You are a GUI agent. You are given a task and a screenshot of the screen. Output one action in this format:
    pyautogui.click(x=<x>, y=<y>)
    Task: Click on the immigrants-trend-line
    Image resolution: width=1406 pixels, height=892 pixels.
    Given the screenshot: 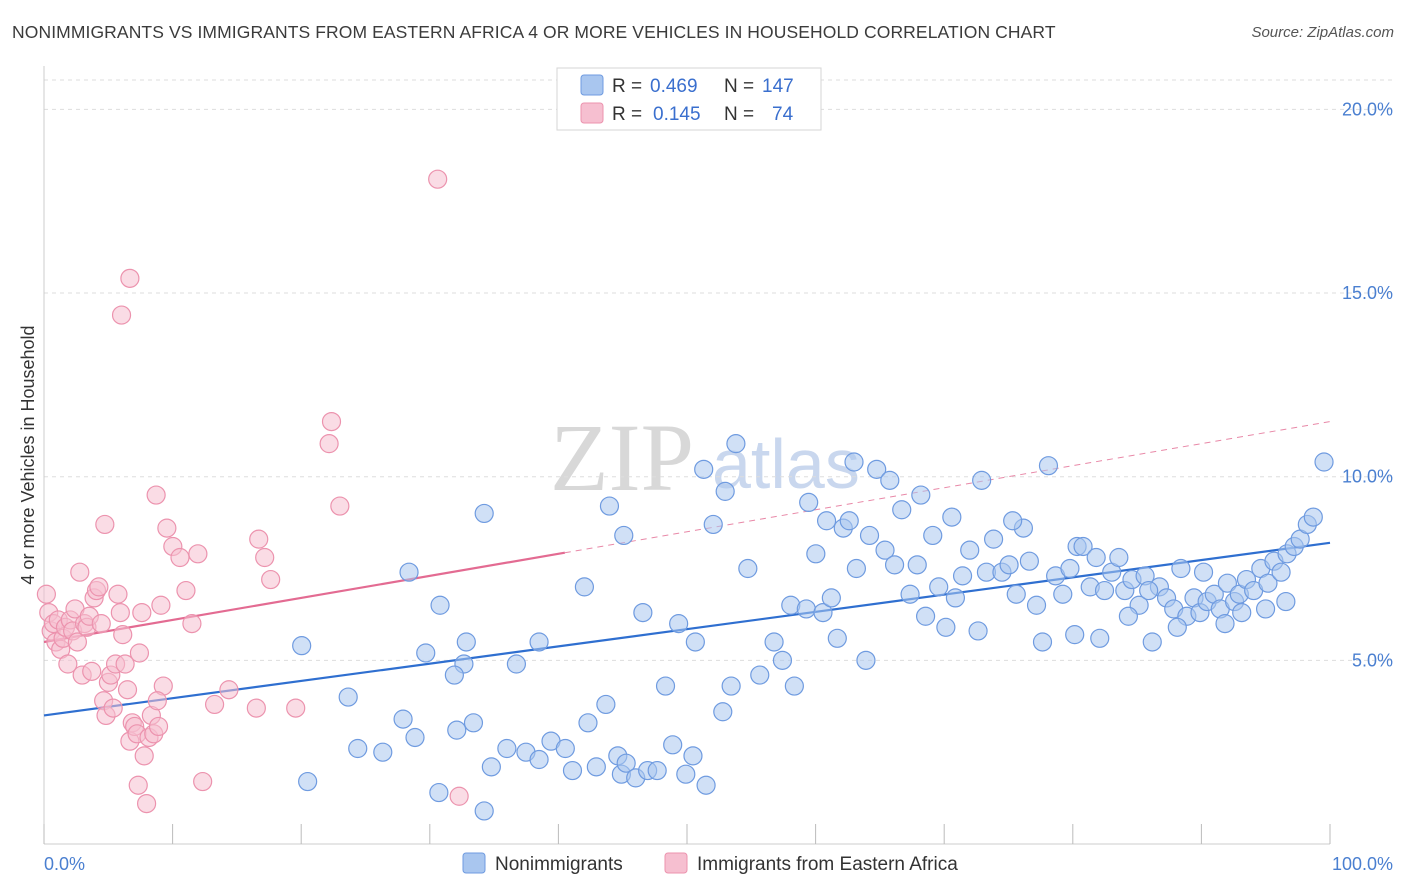 What is the action you would take?
    pyautogui.click(x=304, y=597)
    